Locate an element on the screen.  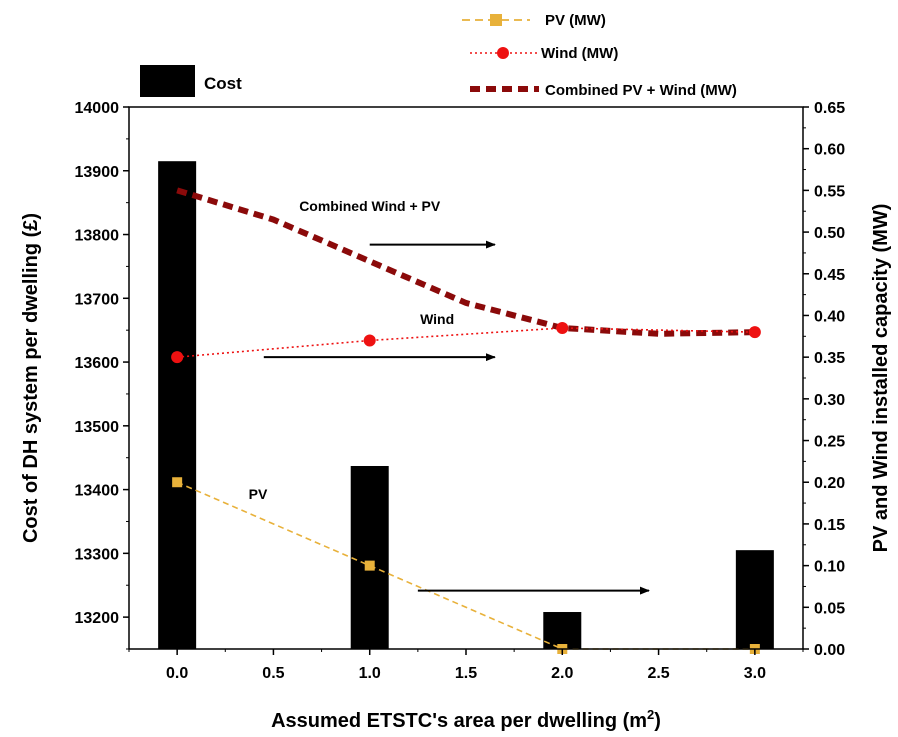
y-right-tick-label: 0.05 is located at coordinates (829, 608).